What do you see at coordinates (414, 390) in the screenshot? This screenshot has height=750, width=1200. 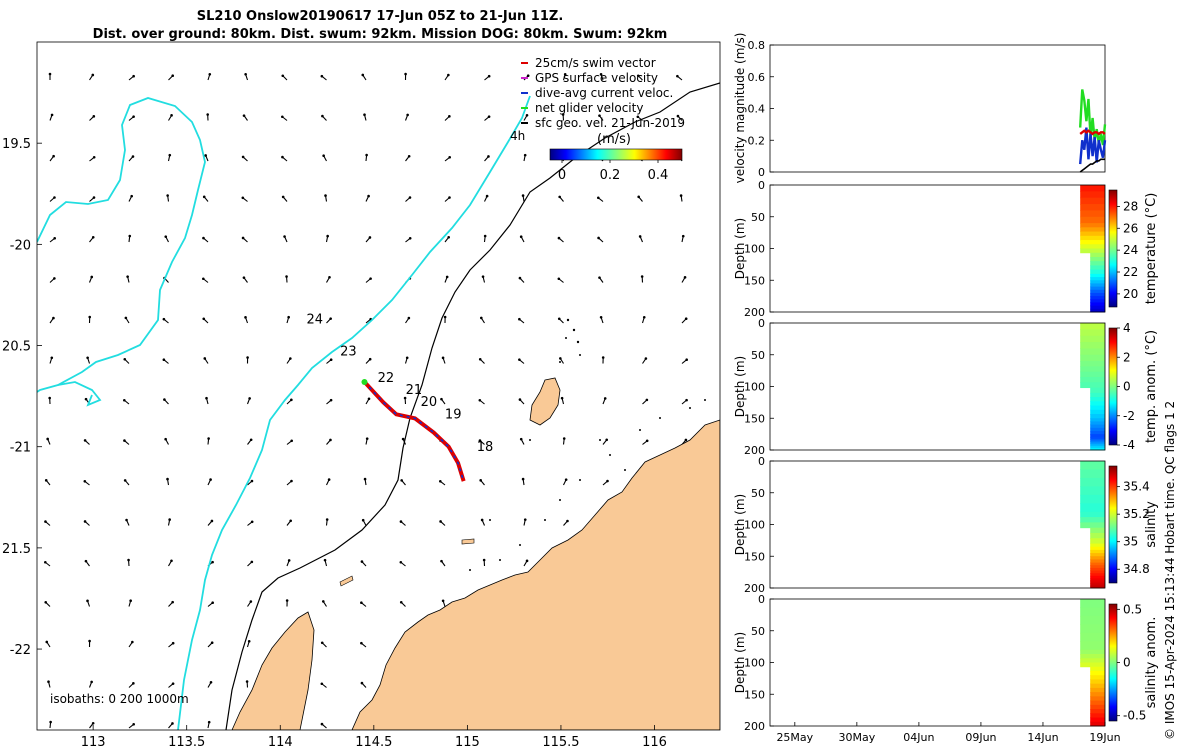 I see `day-label: 21` at bounding box center [414, 390].